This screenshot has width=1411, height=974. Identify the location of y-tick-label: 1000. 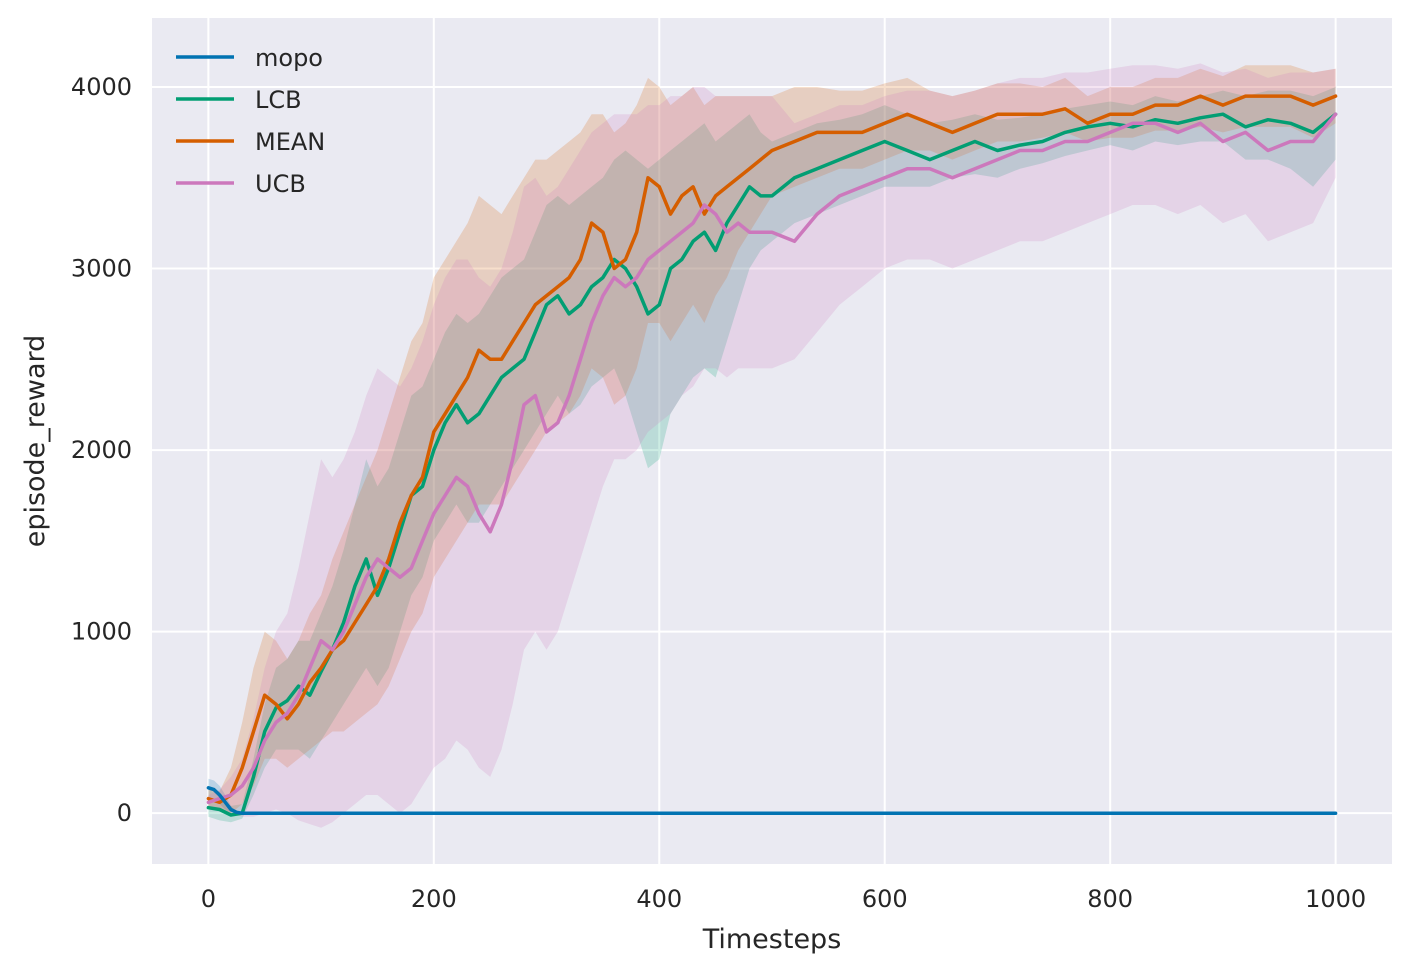
(101, 632).